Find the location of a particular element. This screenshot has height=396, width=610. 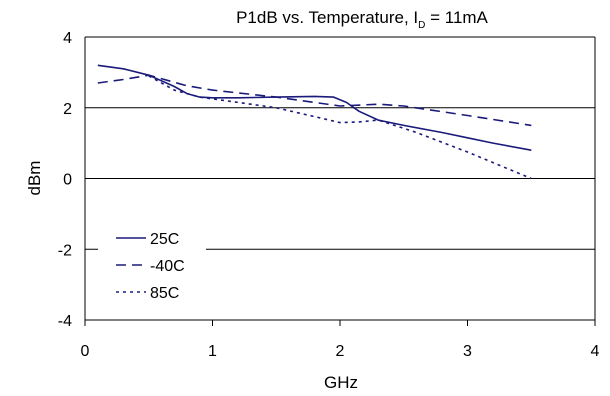

legend-label--40C: -40C is located at coordinates (167, 266).